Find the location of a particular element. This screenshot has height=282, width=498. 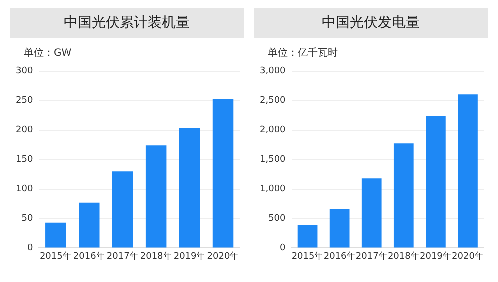

y-tick-label: 2,000 is located at coordinates (273, 131).